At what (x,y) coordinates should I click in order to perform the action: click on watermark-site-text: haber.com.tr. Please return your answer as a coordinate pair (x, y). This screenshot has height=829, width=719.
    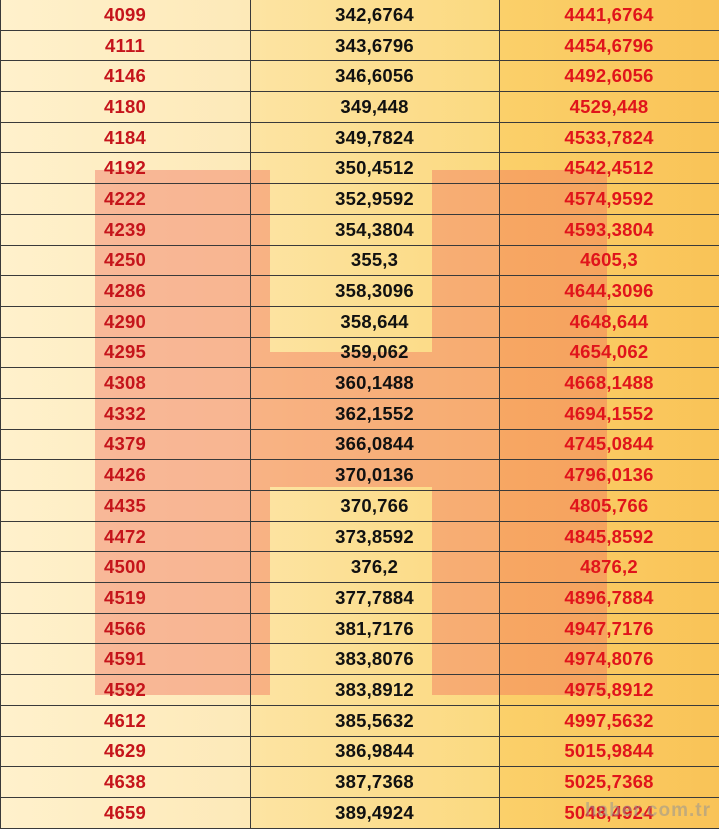
    Looking at the image, I should click on (647, 810).